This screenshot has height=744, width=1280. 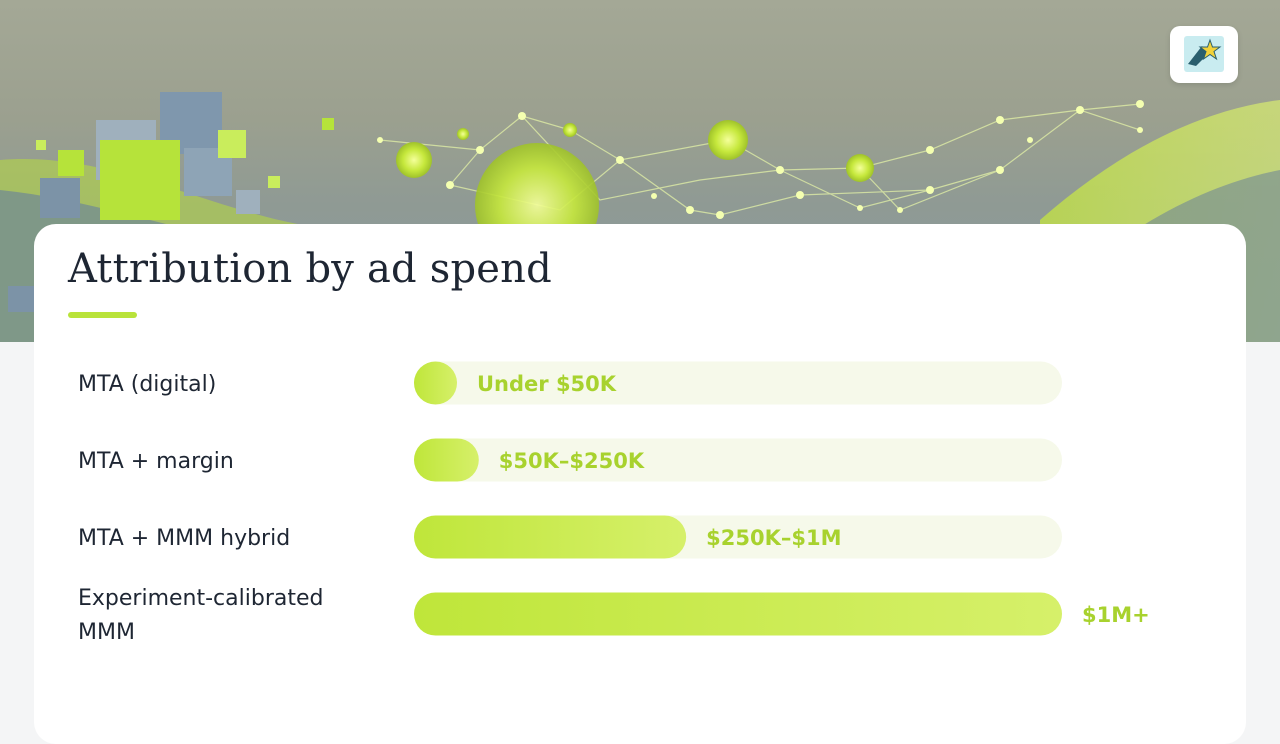 I want to click on category-label: Experiment-calibrated MMM, so click(x=200, y=615).